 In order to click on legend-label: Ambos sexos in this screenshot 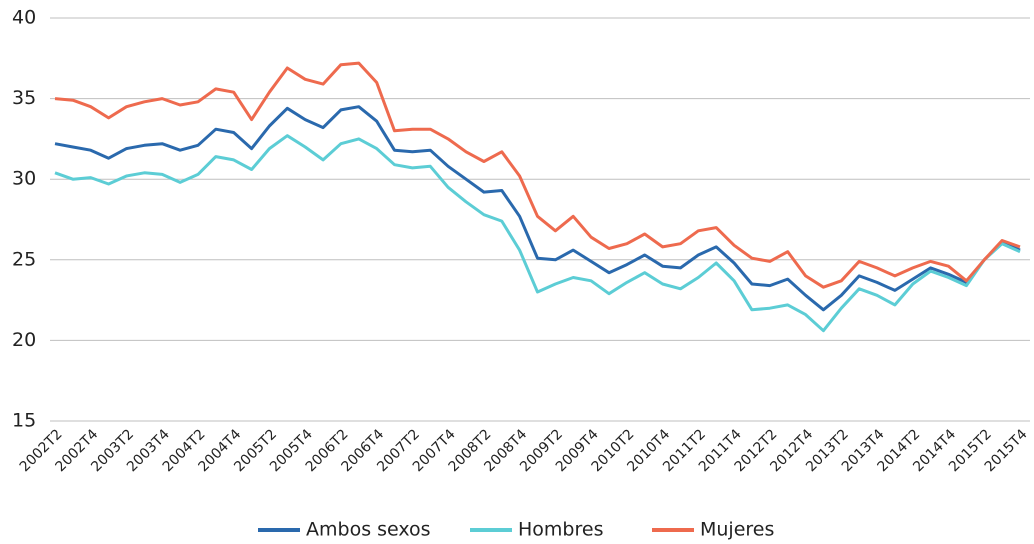, I will do `click(368, 530)`.